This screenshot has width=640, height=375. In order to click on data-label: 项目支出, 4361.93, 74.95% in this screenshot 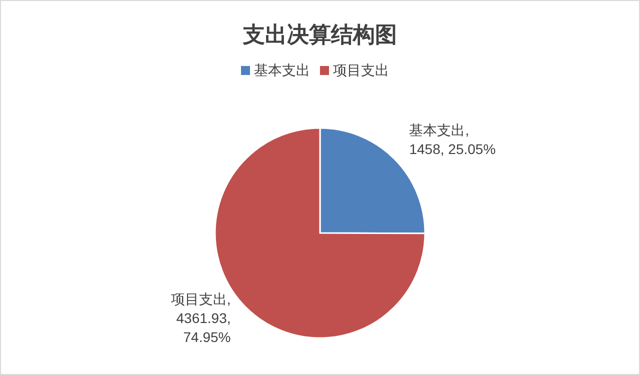, I will do `click(200, 317)`.